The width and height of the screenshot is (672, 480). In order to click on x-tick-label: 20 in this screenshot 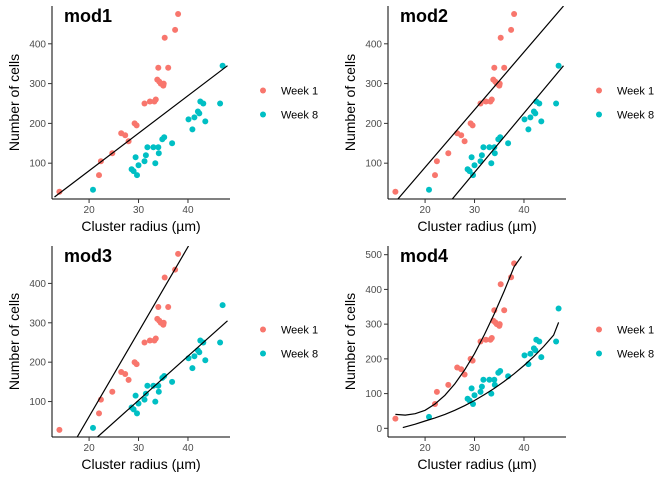, I will do `click(90, 210)`.